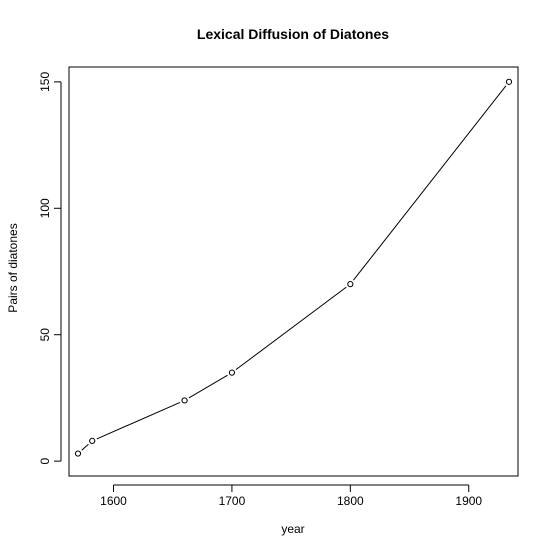  What do you see at coordinates (45, 82) in the screenshot?
I see `y-tick-label: 150` at bounding box center [45, 82].